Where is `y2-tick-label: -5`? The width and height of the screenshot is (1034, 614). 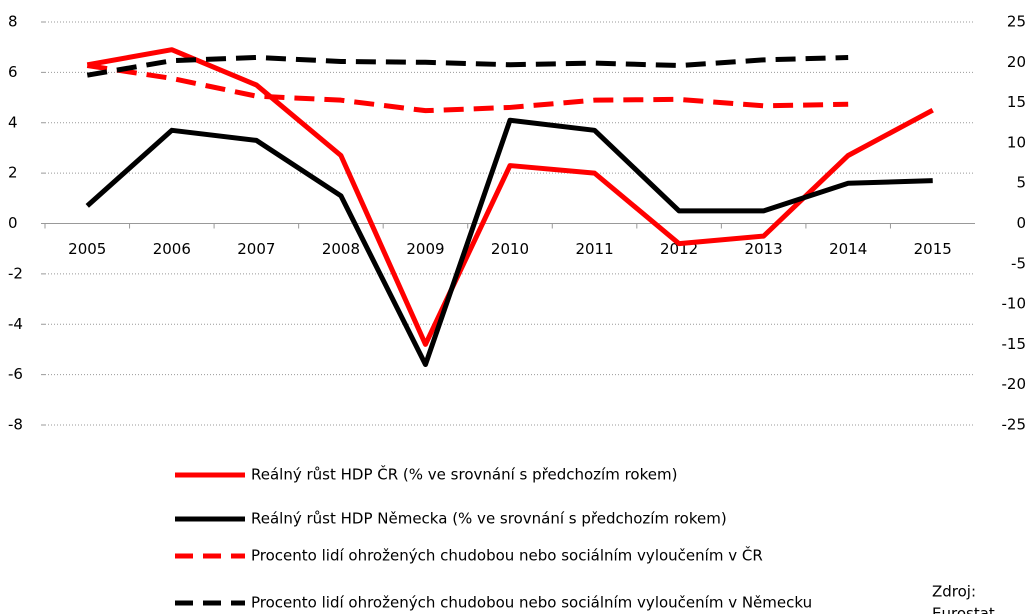 y2-tick-label: -5 is located at coordinates (1018, 263).